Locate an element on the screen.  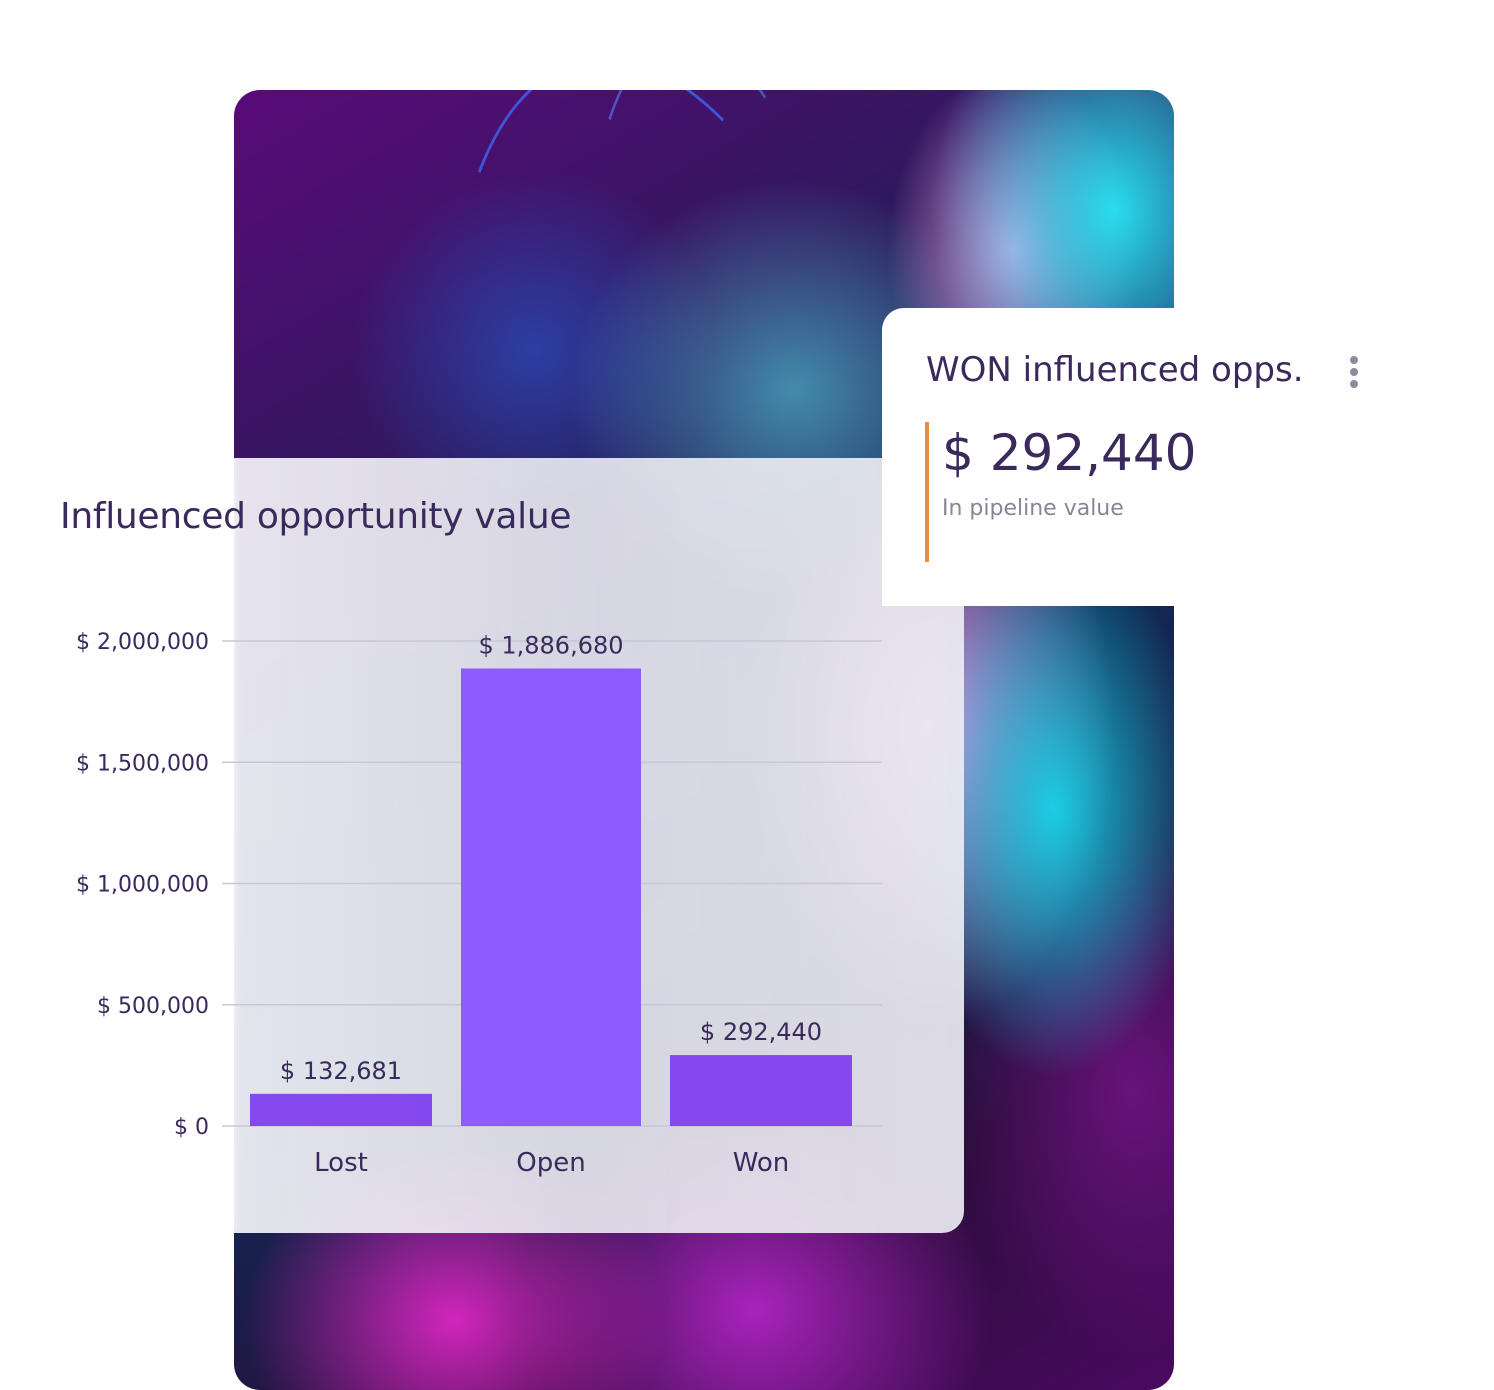
x-tick-label: Lost is located at coordinates (341, 1163).